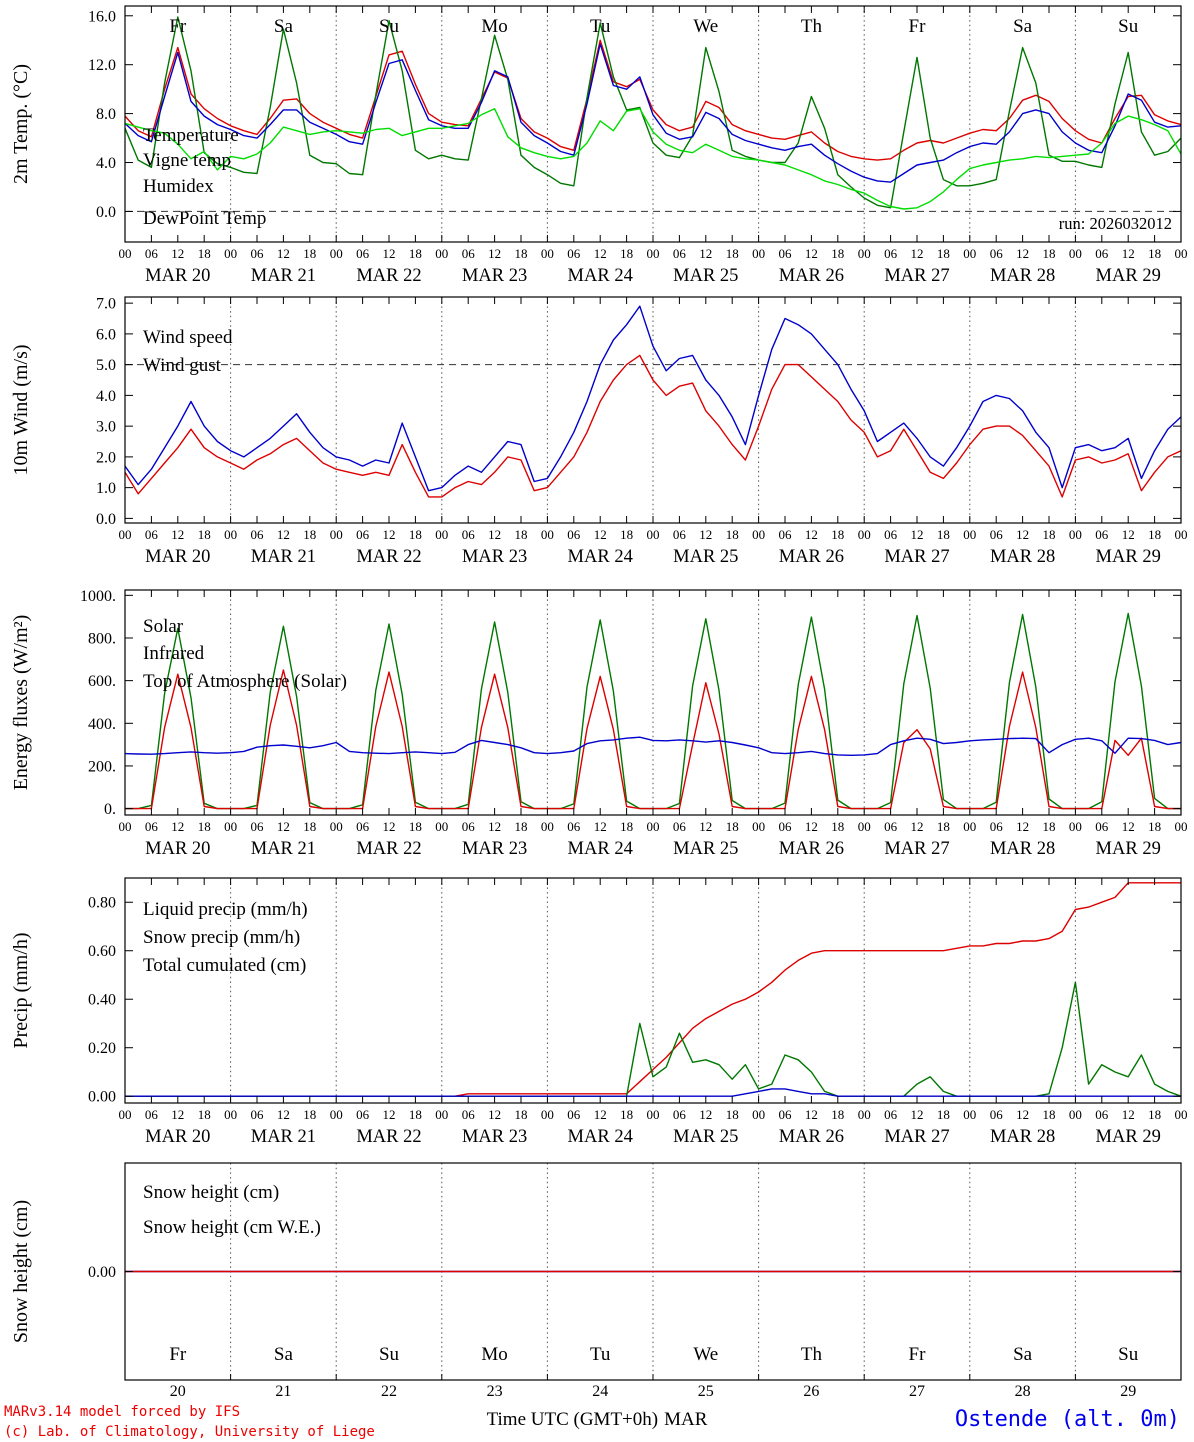 The width and height of the screenshot is (1194, 1442). I want to click on y-tick-label: 7.0, so click(106, 304).